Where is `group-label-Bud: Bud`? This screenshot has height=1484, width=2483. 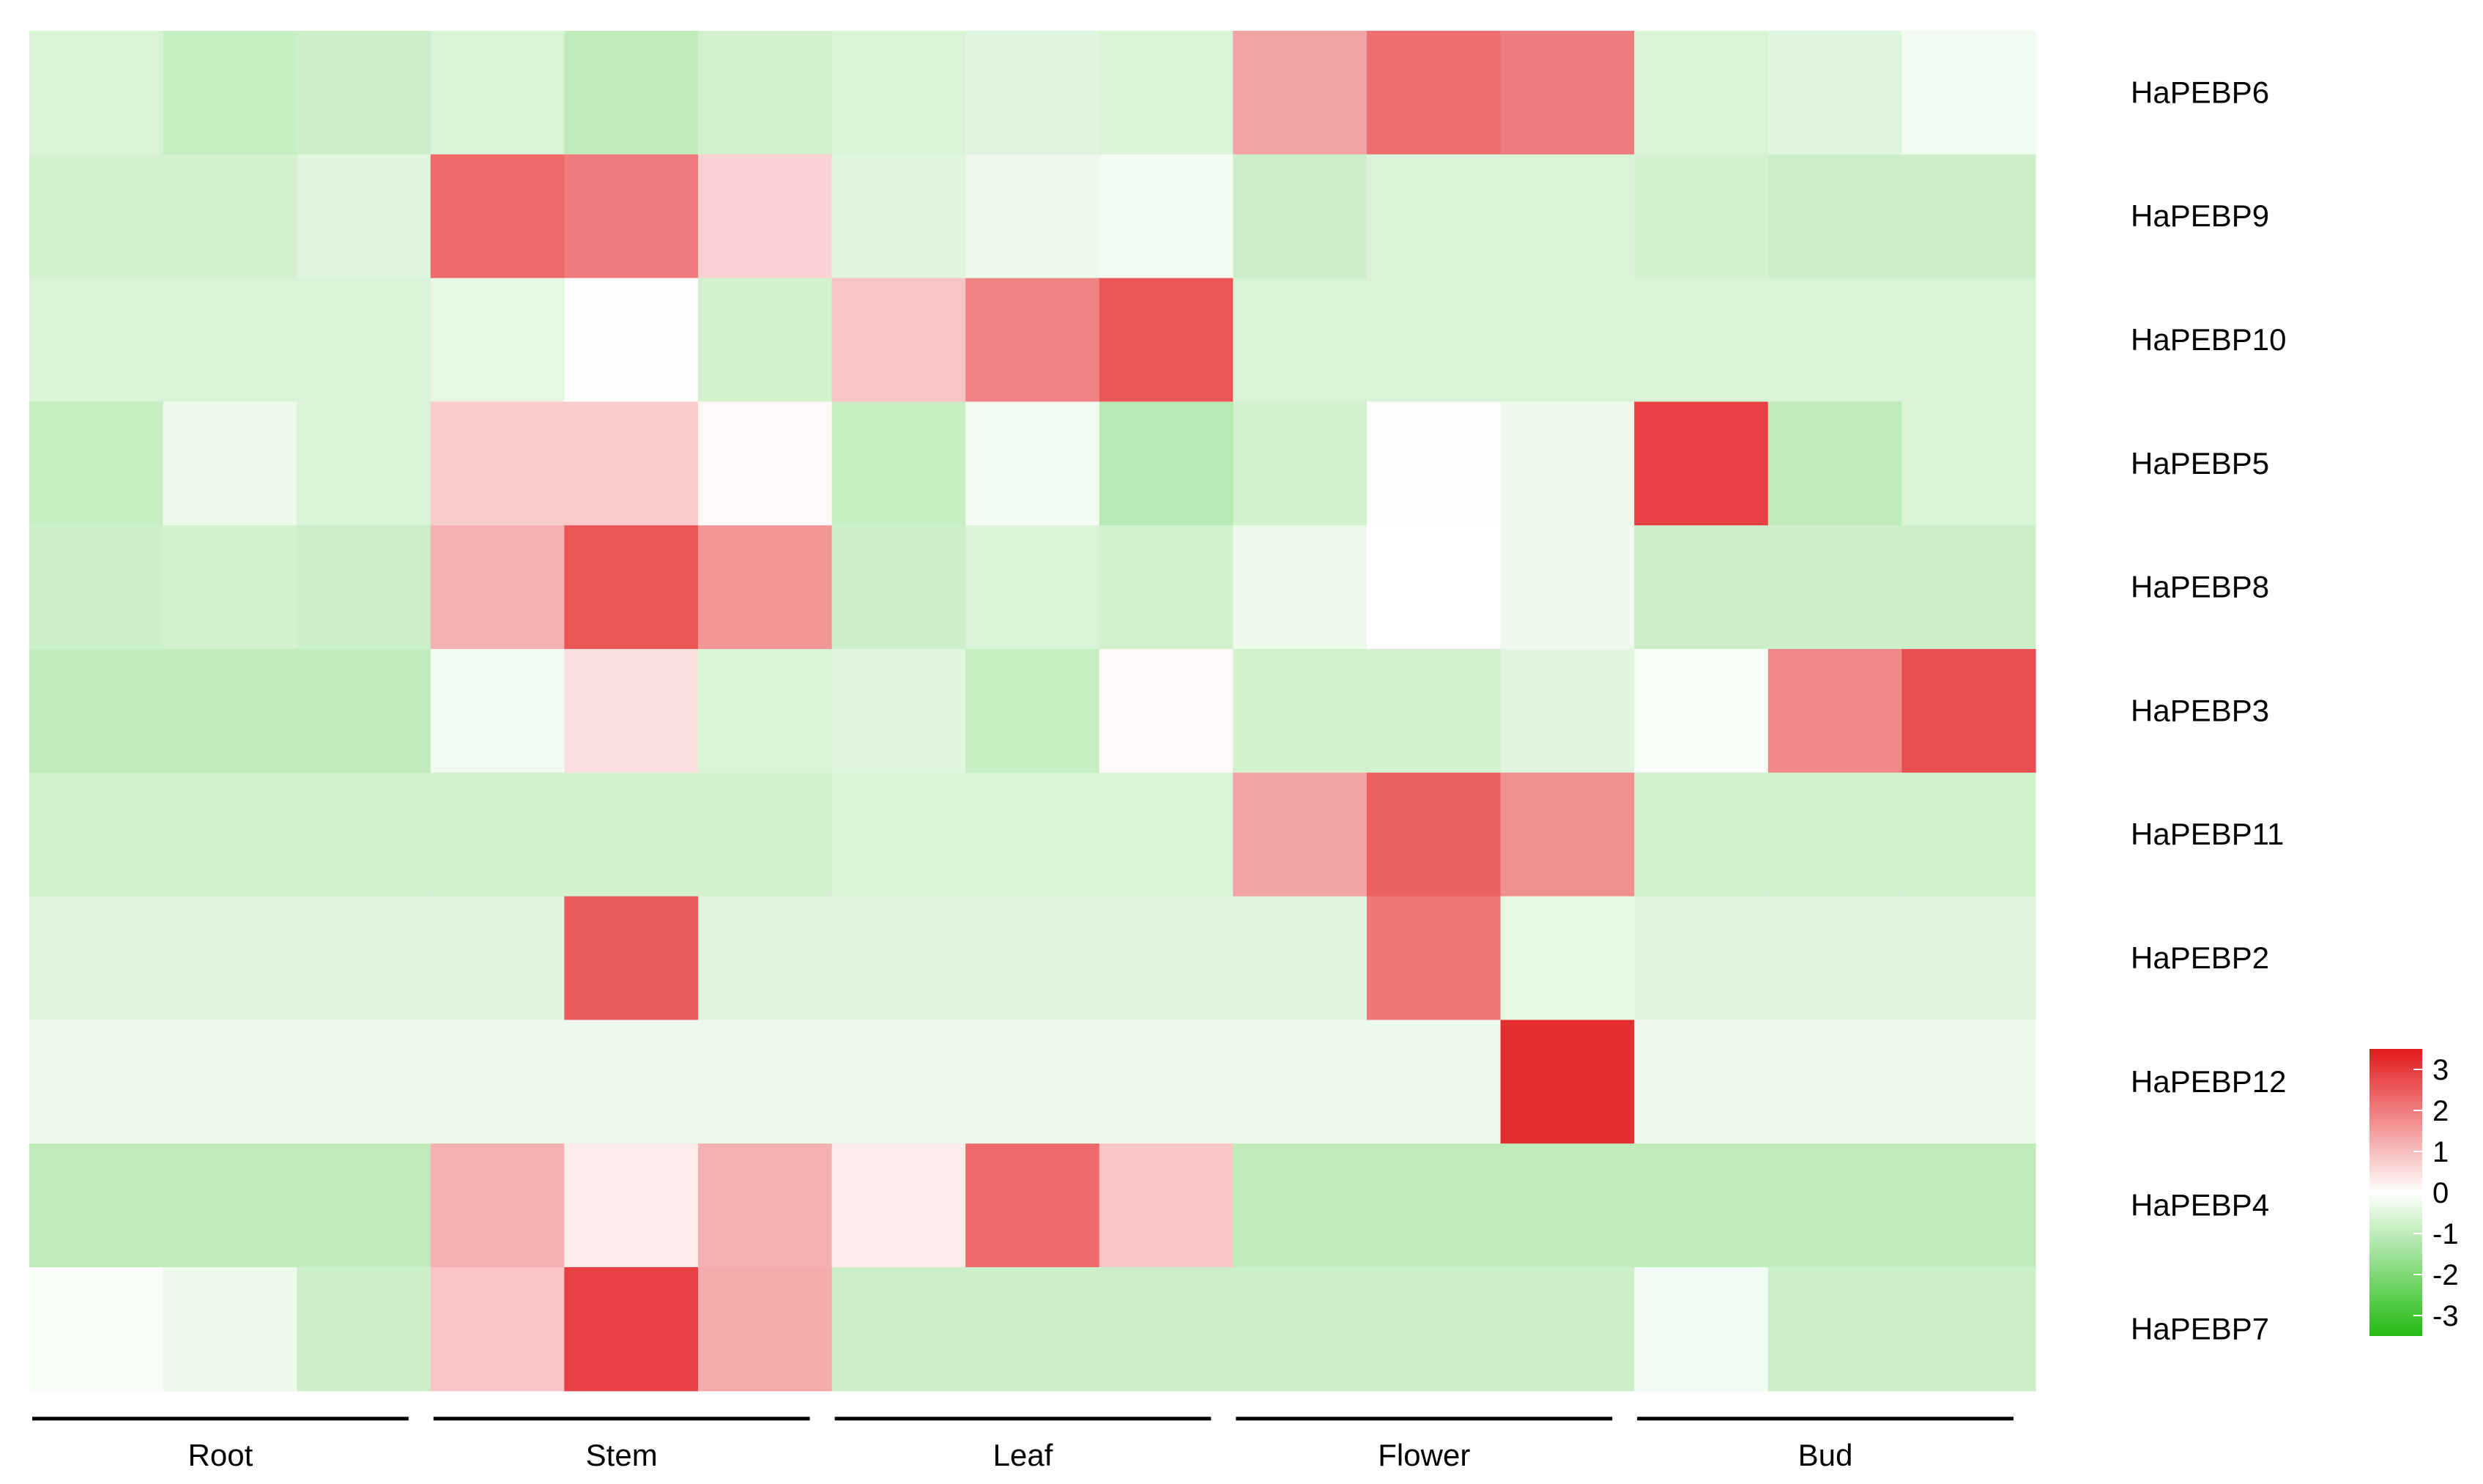 group-label-Bud: Bud is located at coordinates (1825, 1455).